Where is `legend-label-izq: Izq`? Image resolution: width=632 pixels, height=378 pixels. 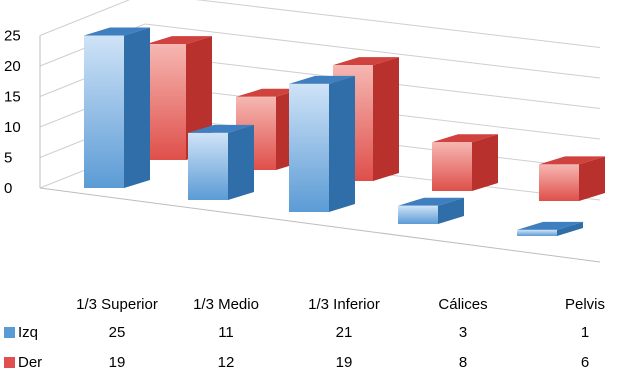
legend-label-izq: Izq is located at coordinates (28, 332).